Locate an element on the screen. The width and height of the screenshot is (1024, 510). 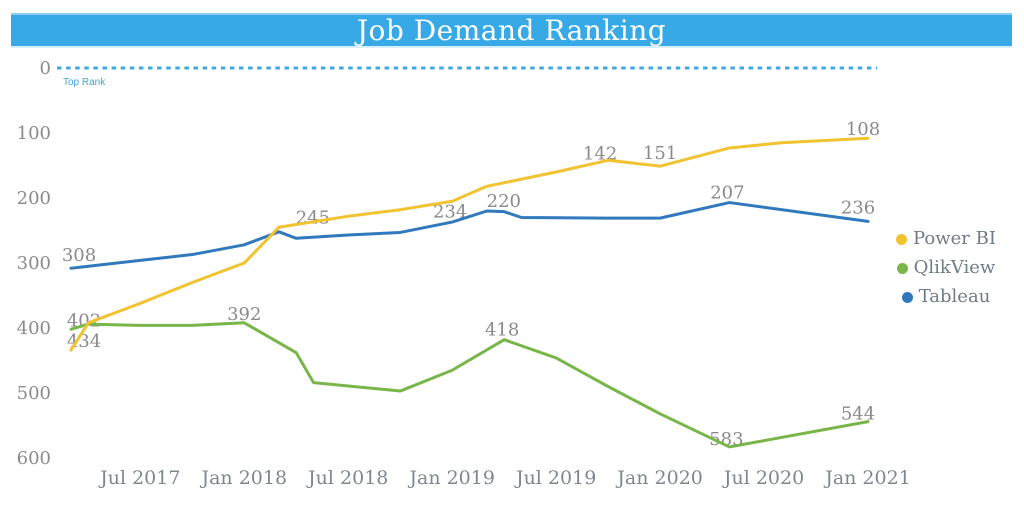
y-tick-label: 600 is located at coordinates (34, 458).